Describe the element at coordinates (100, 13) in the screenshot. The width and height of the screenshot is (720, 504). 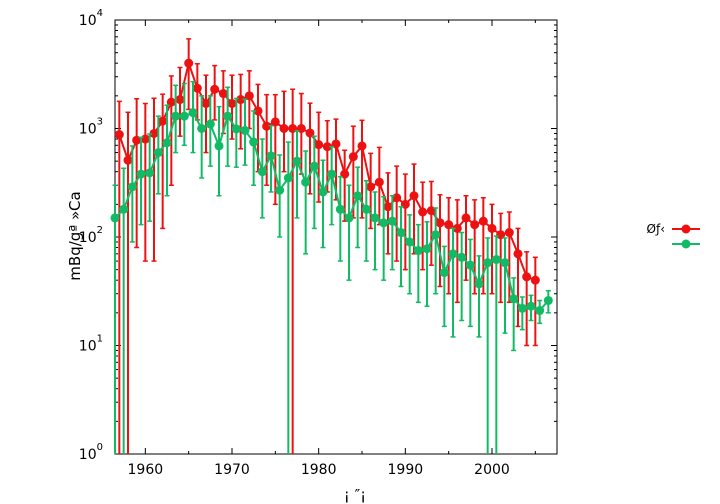
I see `y-tick-exponent: 4` at that location.